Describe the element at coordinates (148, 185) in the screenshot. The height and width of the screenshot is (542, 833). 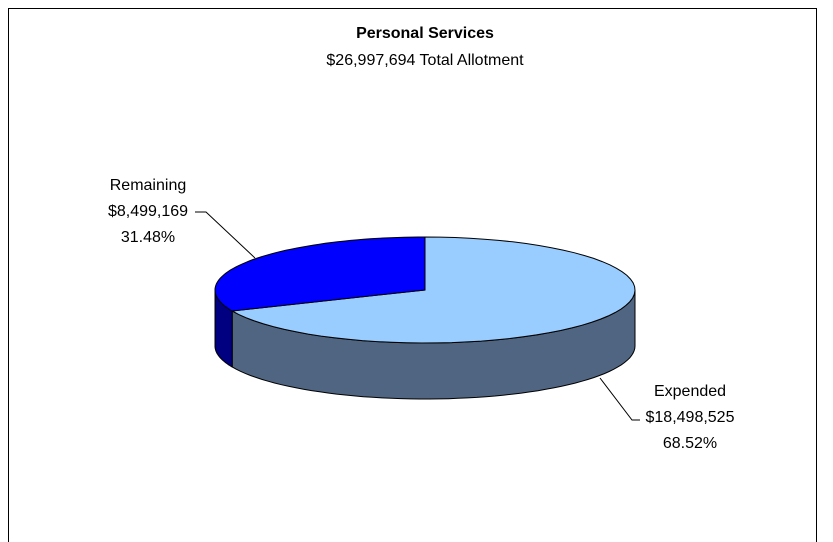
I see `slice-label: Remaining` at that location.